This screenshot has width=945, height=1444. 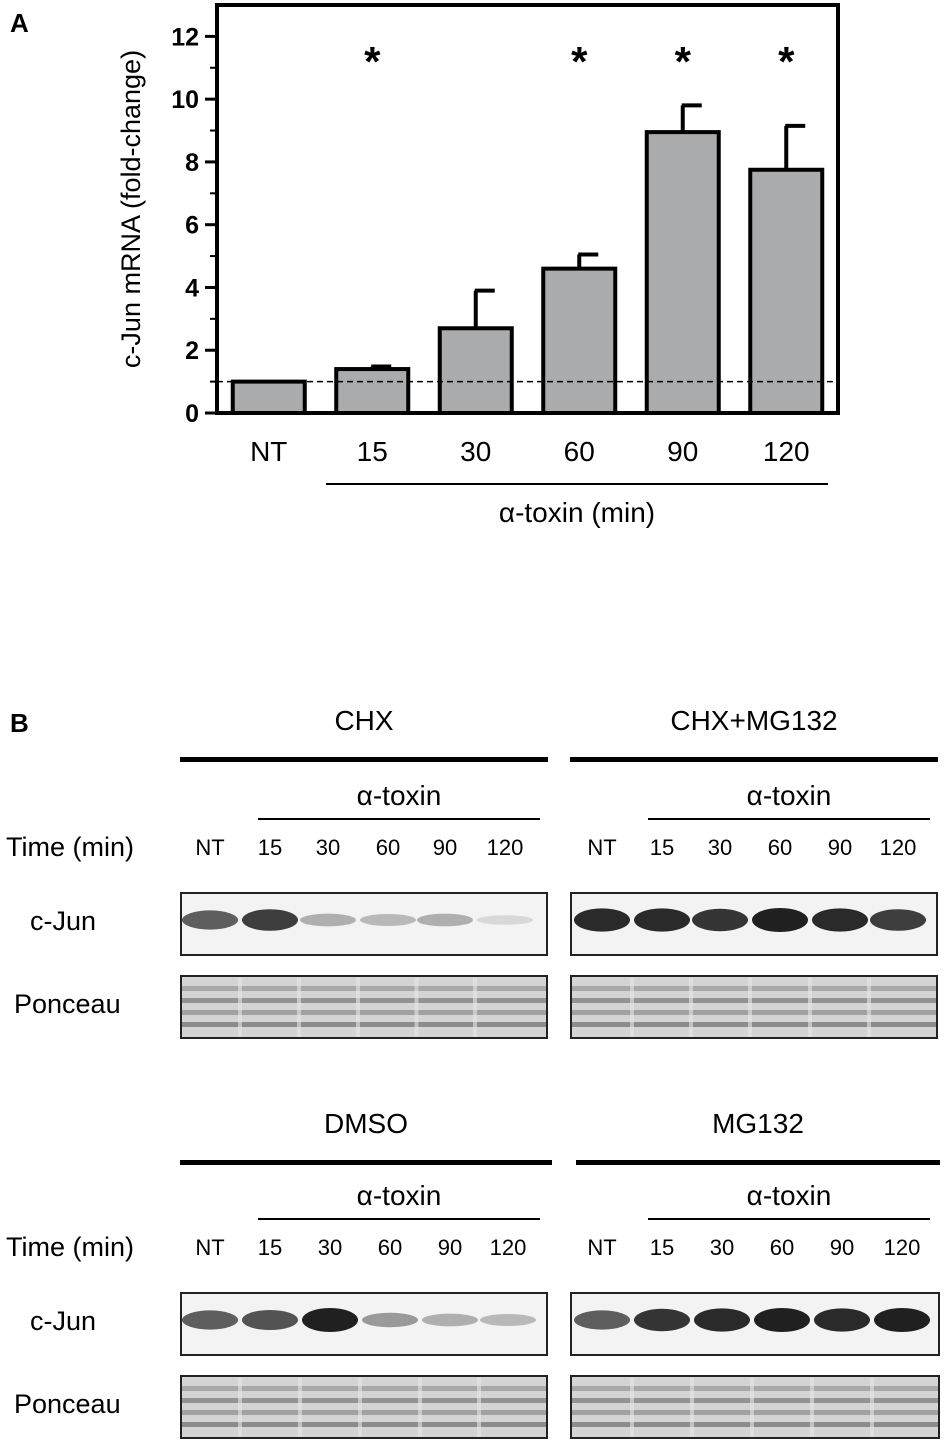 What do you see at coordinates (192, 226) in the screenshot?
I see `y-tick-label: 6` at bounding box center [192, 226].